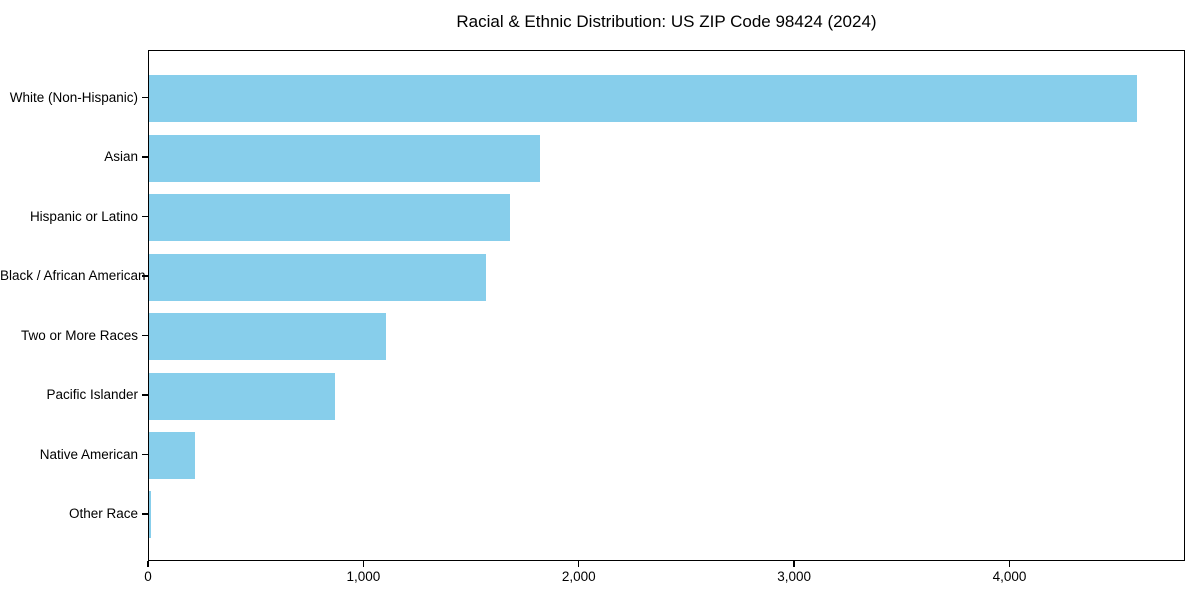 The height and width of the screenshot is (600, 1200). What do you see at coordinates (148, 576) in the screenshot?
I see `x-tick-label-0: 0` at bounding box center [148, 576].